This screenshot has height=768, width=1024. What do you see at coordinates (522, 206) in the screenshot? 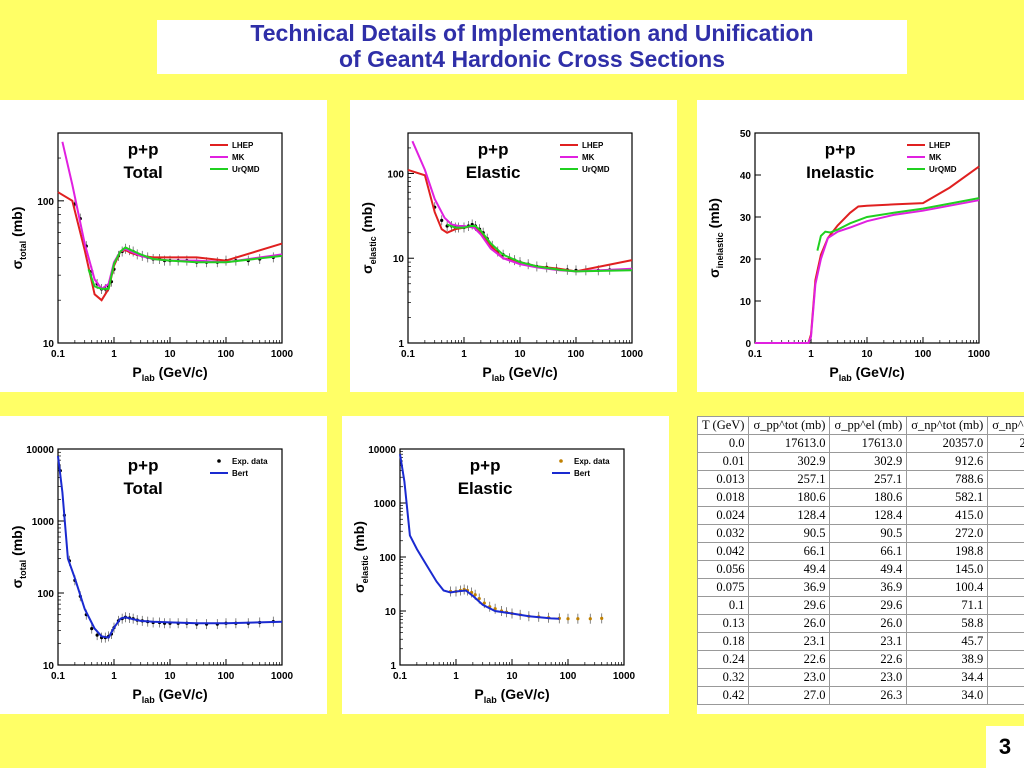
I see `series-line-mk` at bounding box center [522, 206].